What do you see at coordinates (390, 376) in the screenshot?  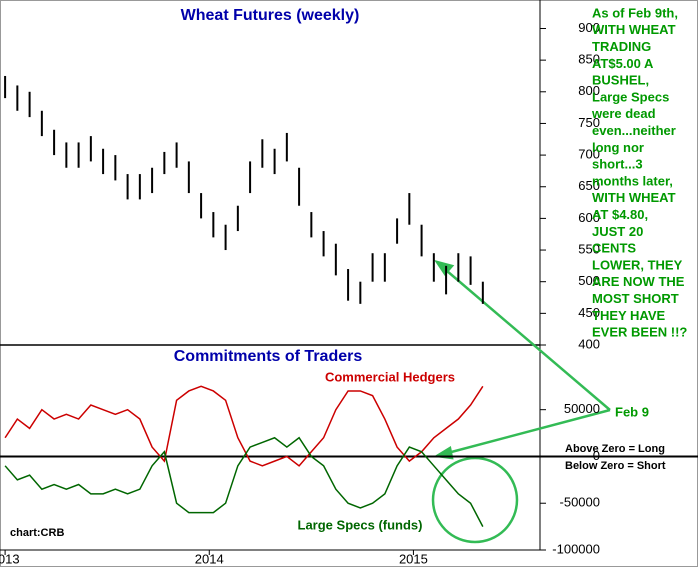 I see `legend-label: Commercial Hedgers` at bounding box center [390, 376].